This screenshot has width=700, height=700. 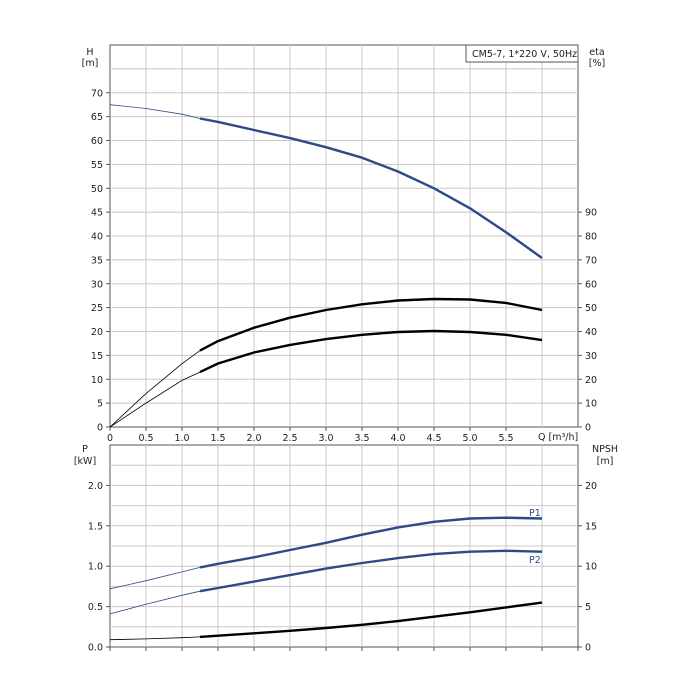 I want to click on bottom-left-axis: 0.0 0.5 1.0 1.5 2.0, so click(x=99, y=567).